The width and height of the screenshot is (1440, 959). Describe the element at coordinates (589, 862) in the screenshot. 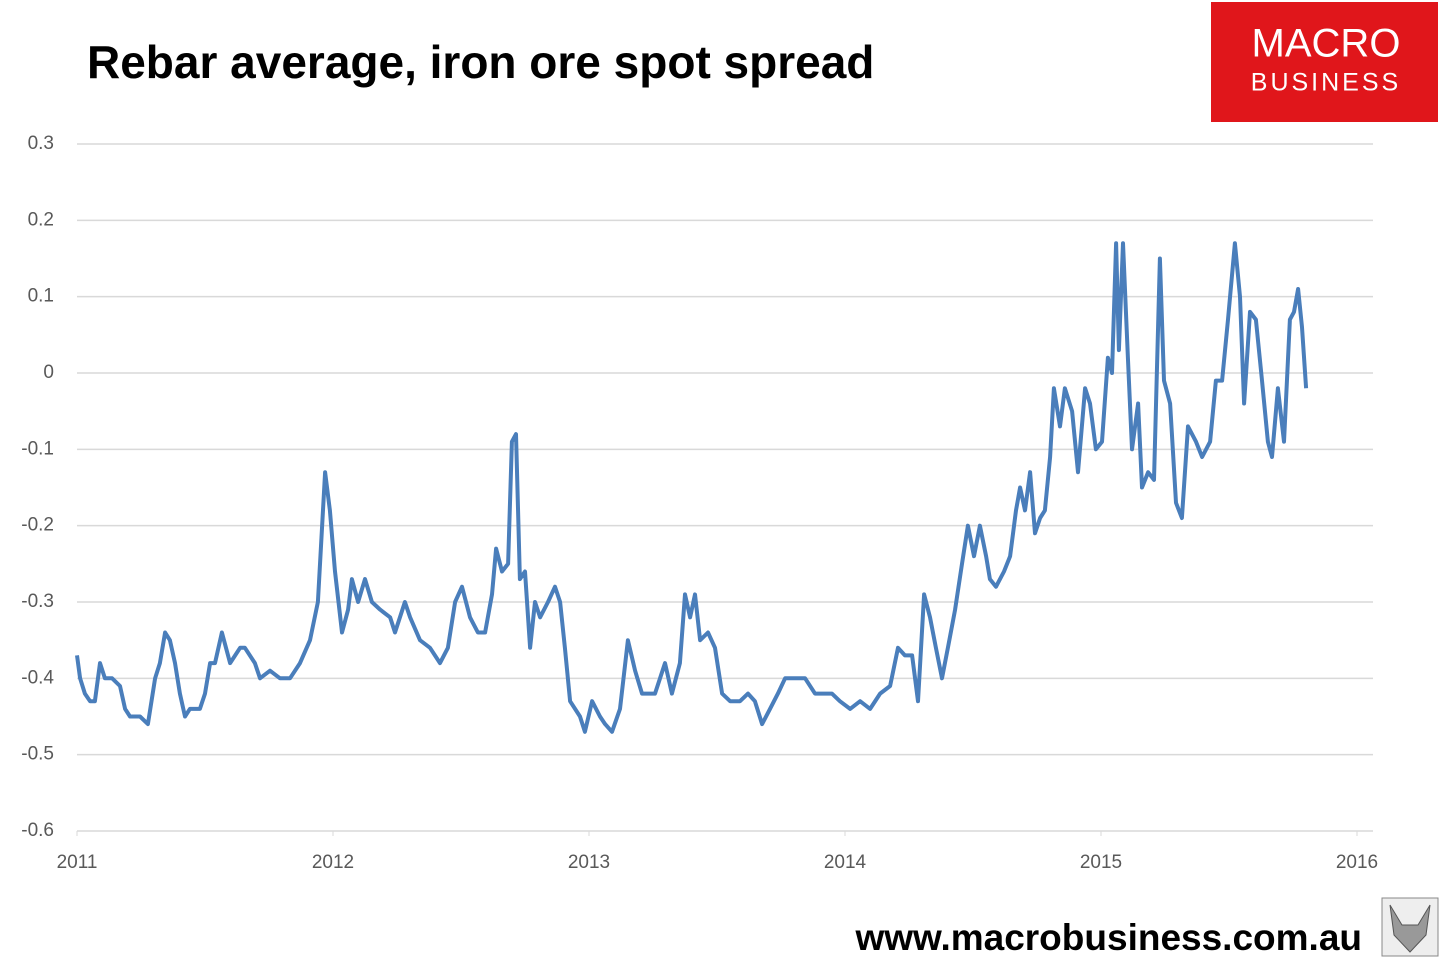

I see `x-tick-label: 2013` at that location.